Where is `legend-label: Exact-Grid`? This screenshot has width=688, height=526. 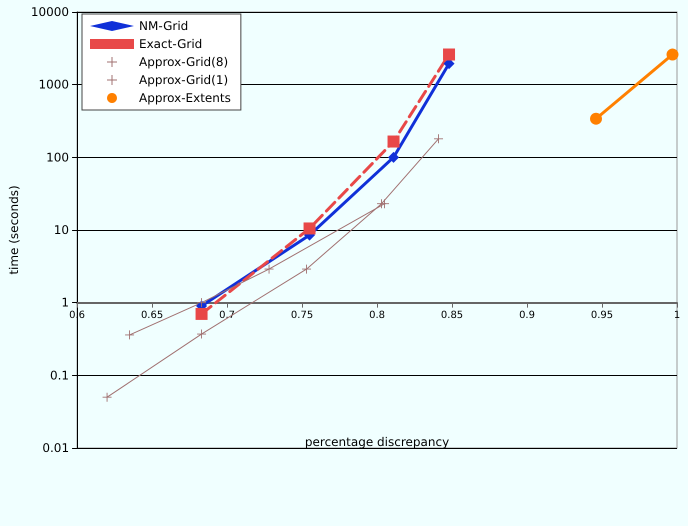 legend-label: Exact-Grid is located at coordinates (170, 44).